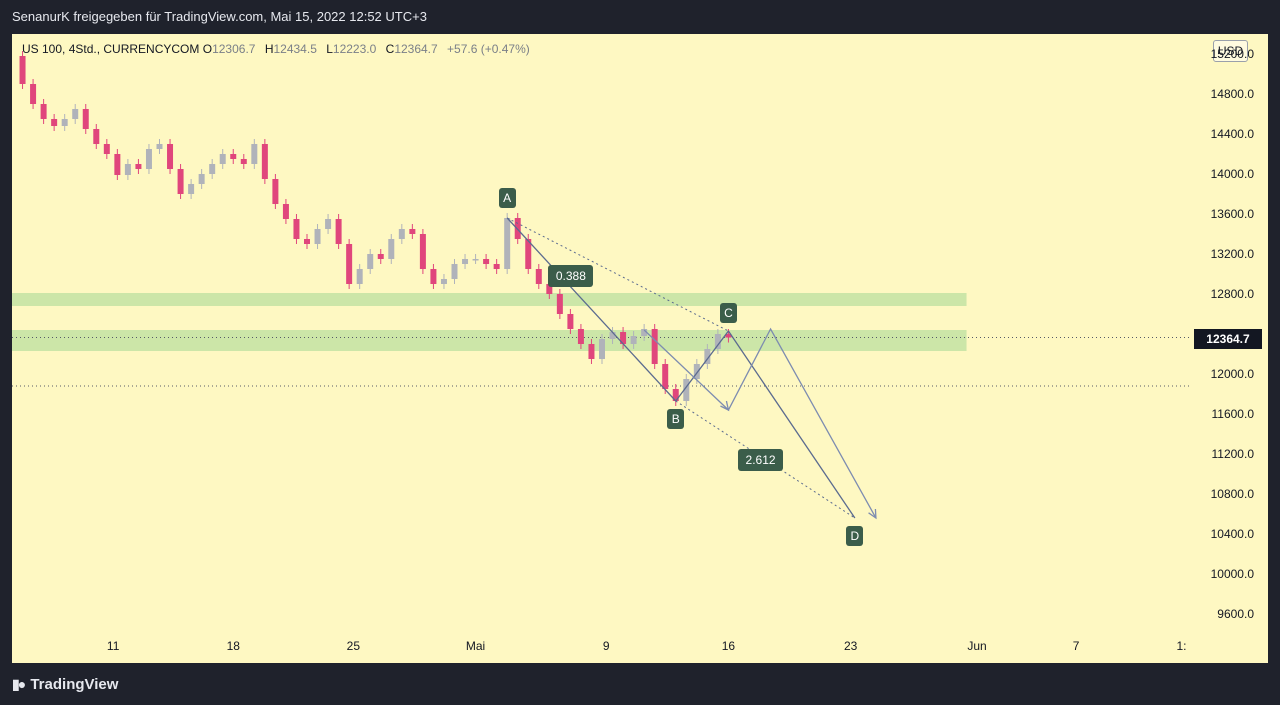  I want to click on high-label: H, so click(269, 49).